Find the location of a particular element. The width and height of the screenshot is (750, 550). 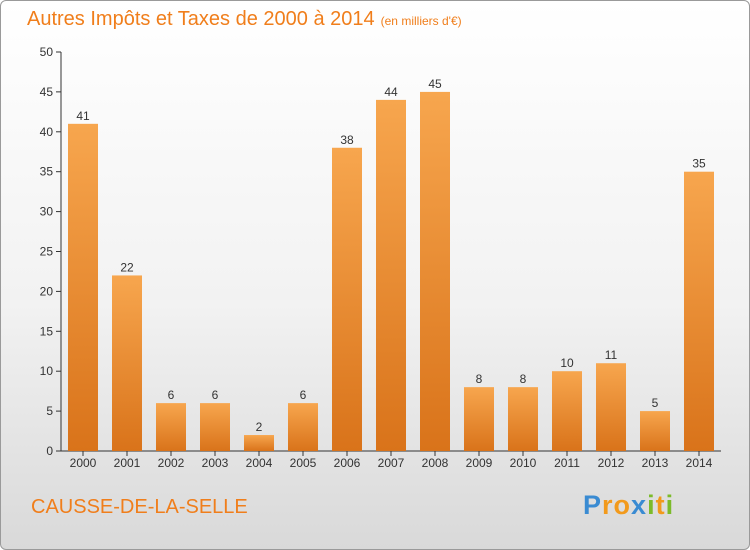

y-axis: 0 5 10 15 20 25 30 35 40 45 50 is located at coordinates (51, 251).